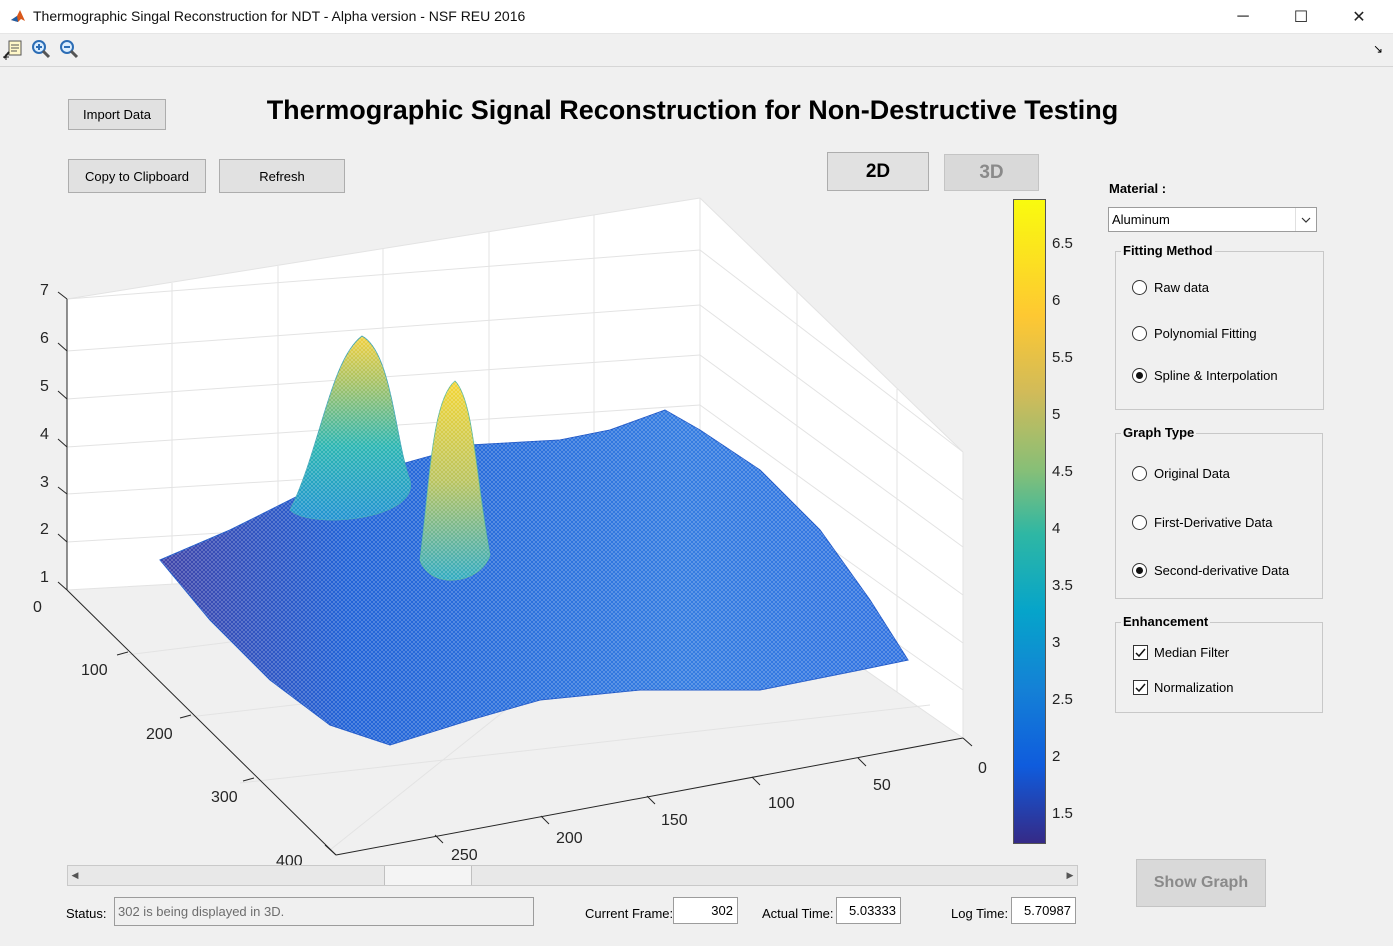  What do you see at coordinates (991, 172) in the screenshot?
I see `view-3d-button: 3D` at bounding box center [991, 172].